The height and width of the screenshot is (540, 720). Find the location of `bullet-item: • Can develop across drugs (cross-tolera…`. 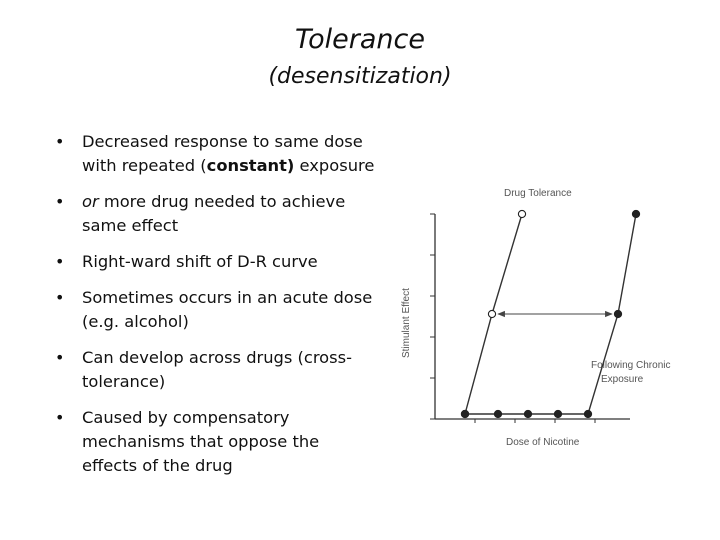

bullet-item: • Can develop across drugs (cross-tolera… is located at coordinates (215, 370).